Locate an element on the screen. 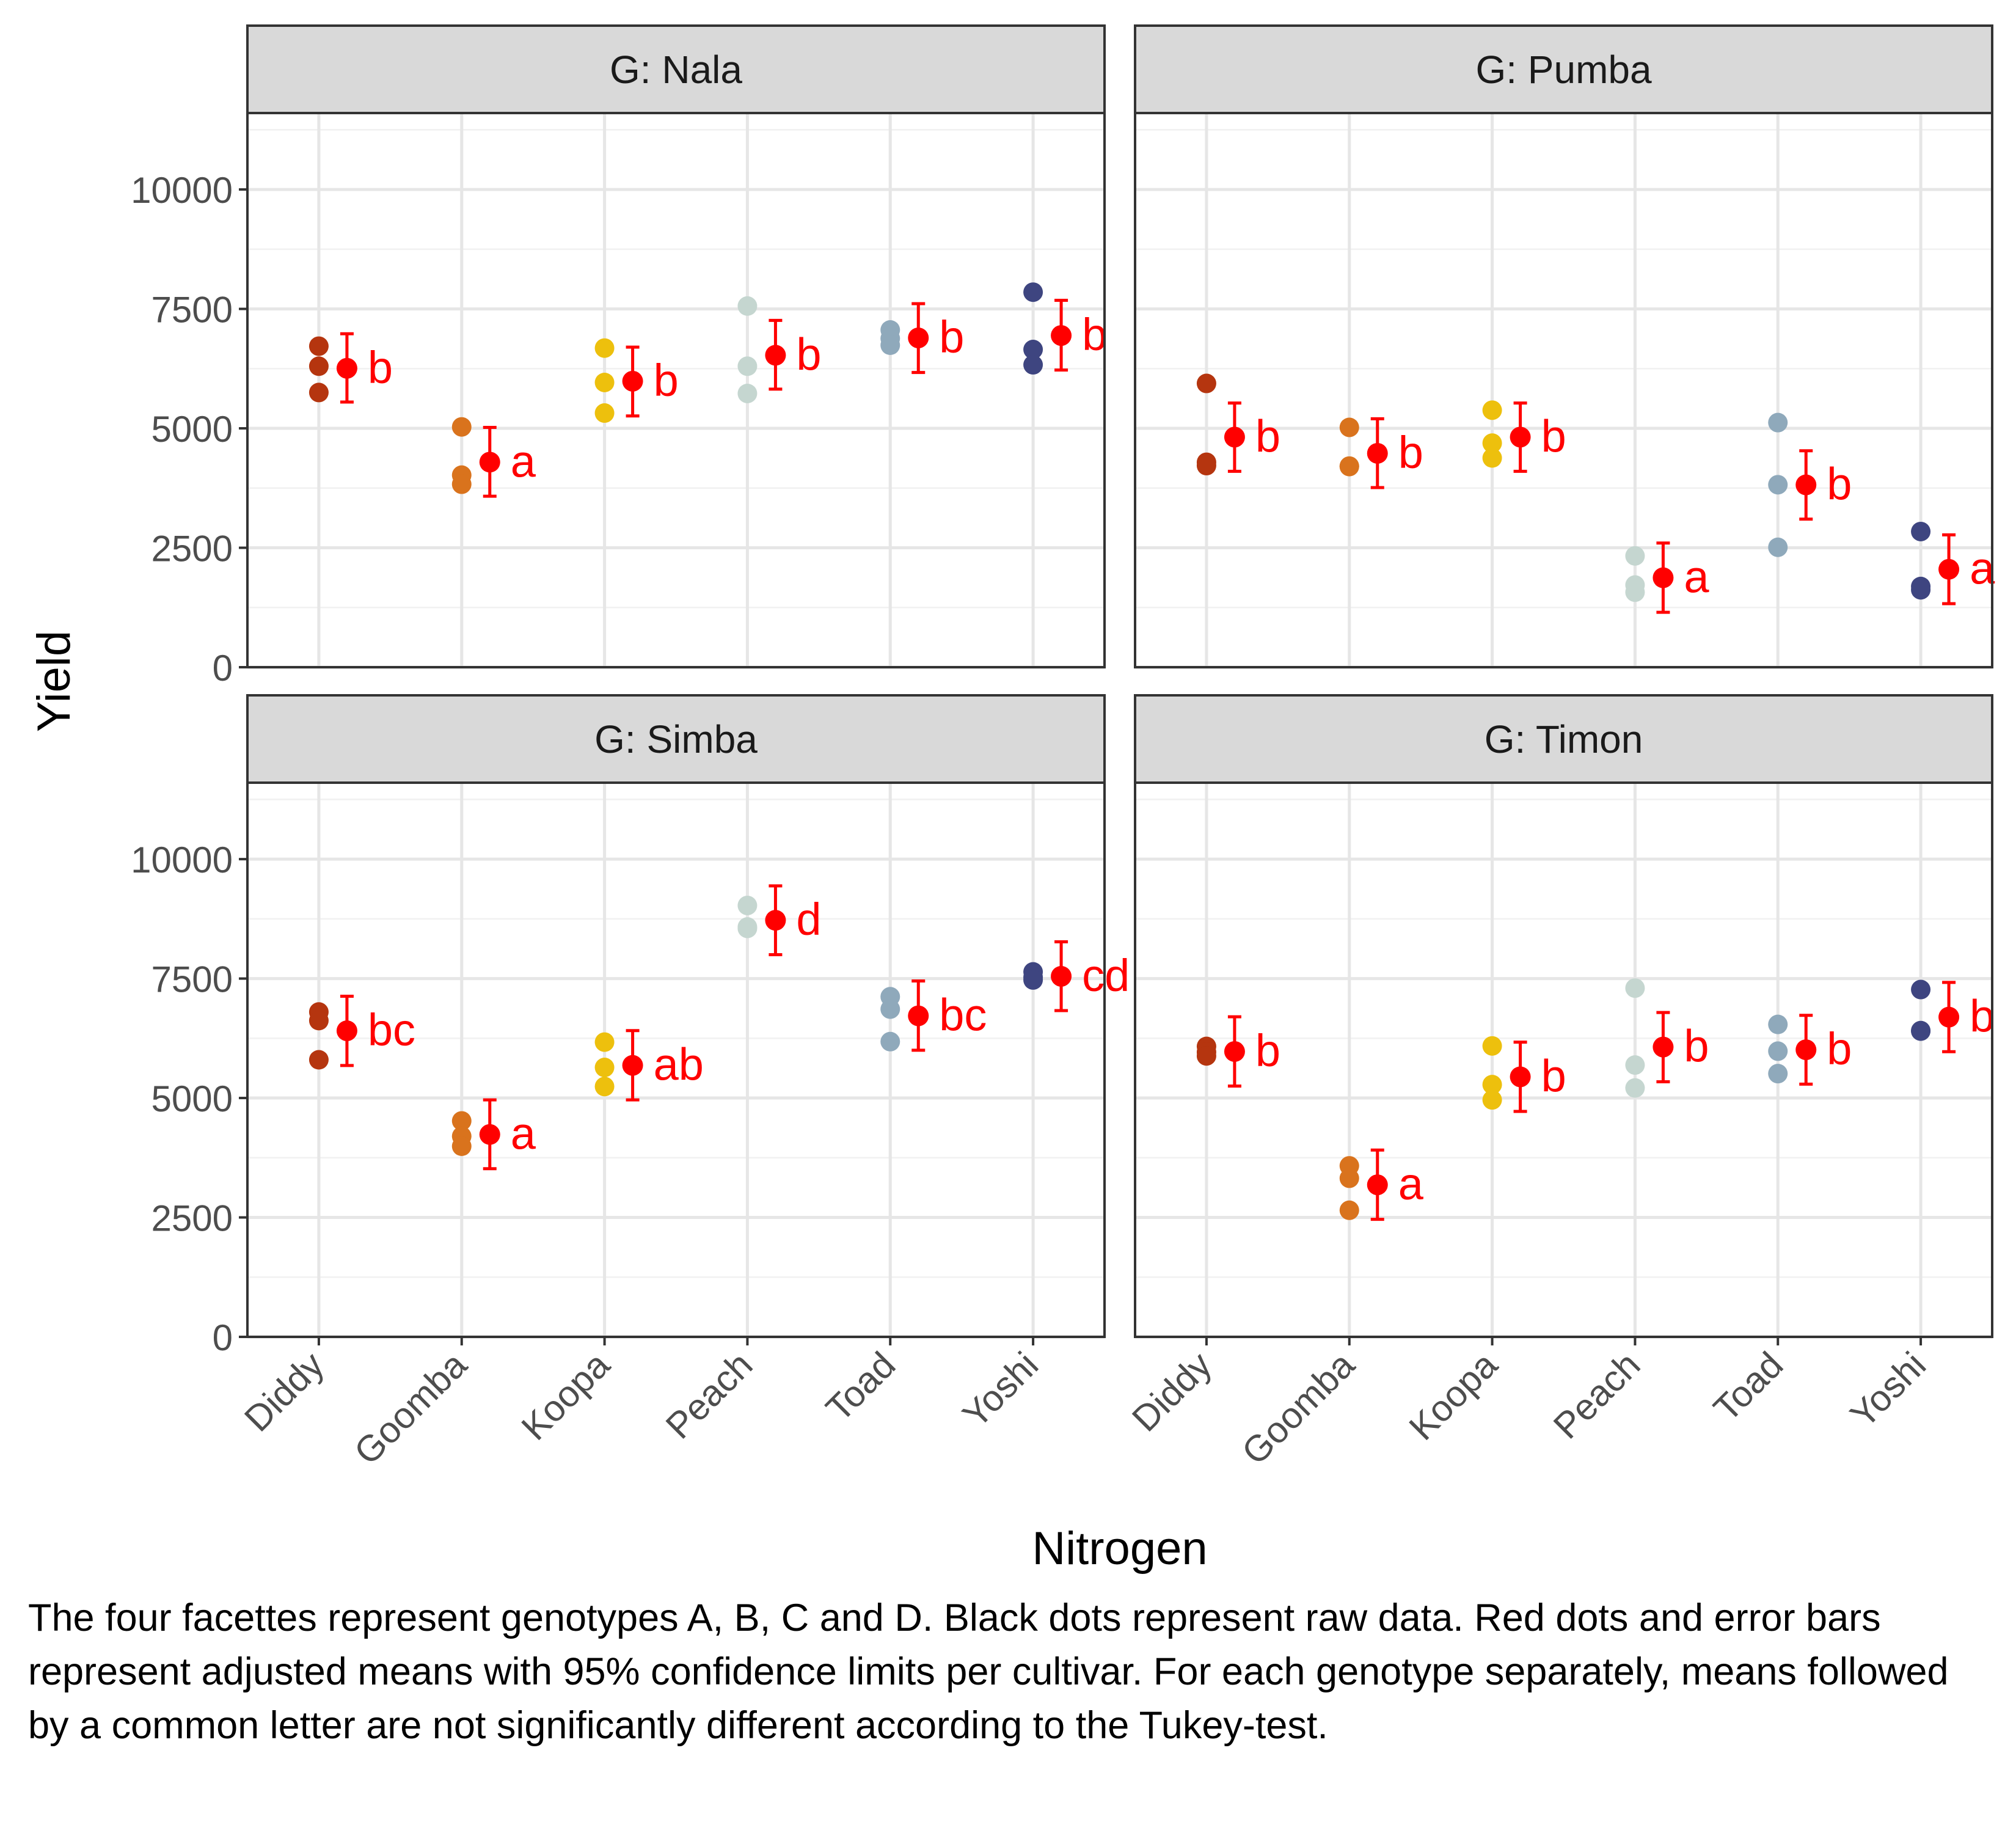 The width and height of the screenshot is (2016, 1833). x-tick-label: Toad is located at coordinates (1748, 1386).